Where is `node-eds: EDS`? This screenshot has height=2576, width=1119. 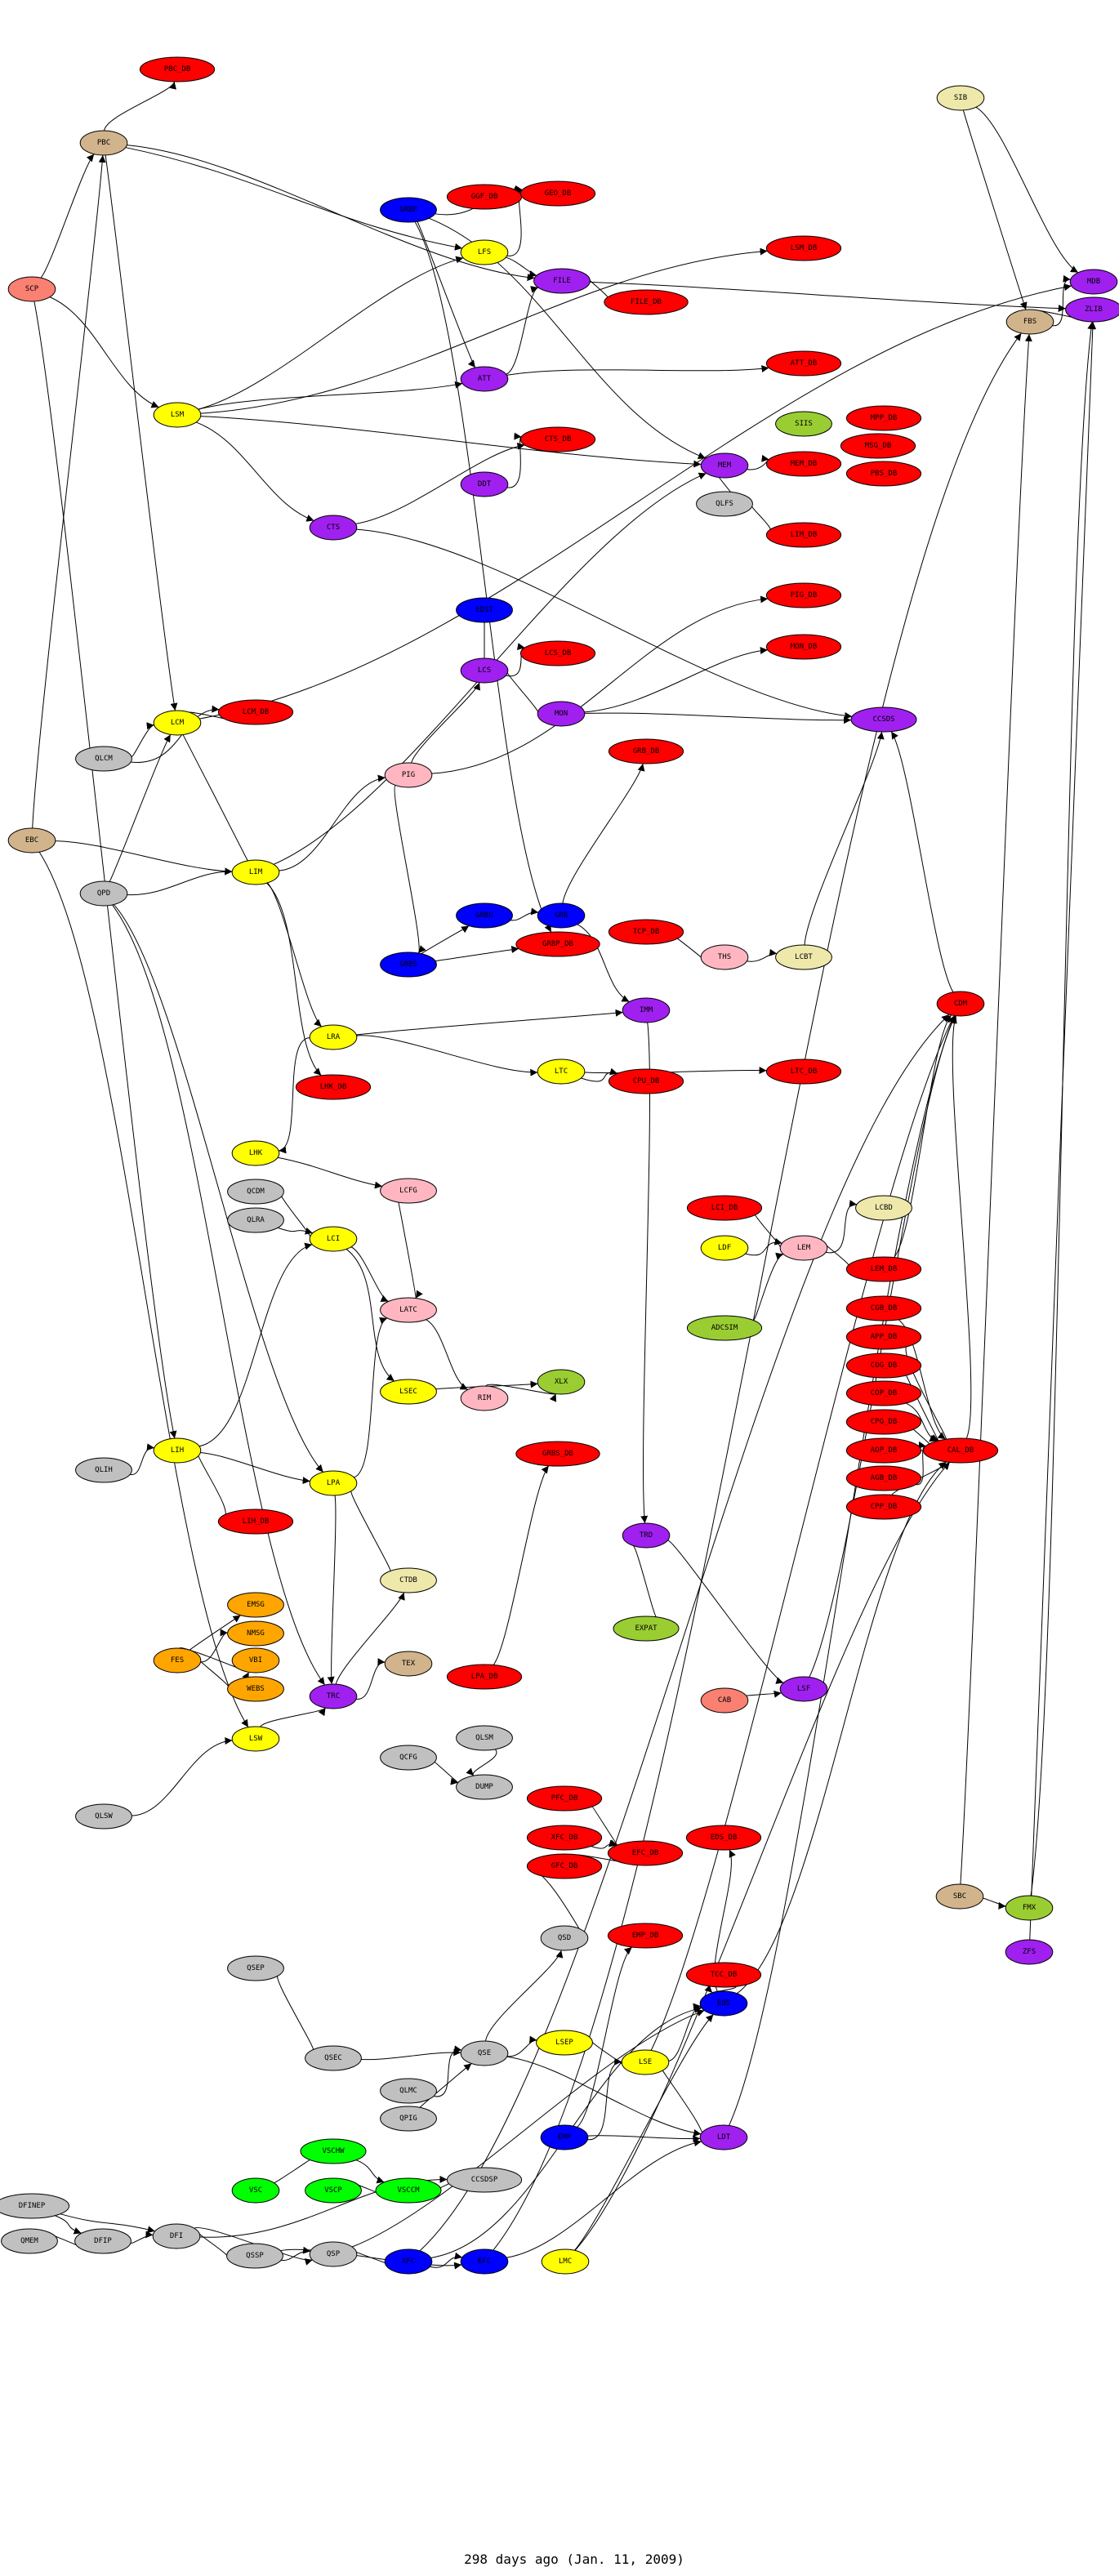 node-eds: EDS is located at coordinates (724, 2003).